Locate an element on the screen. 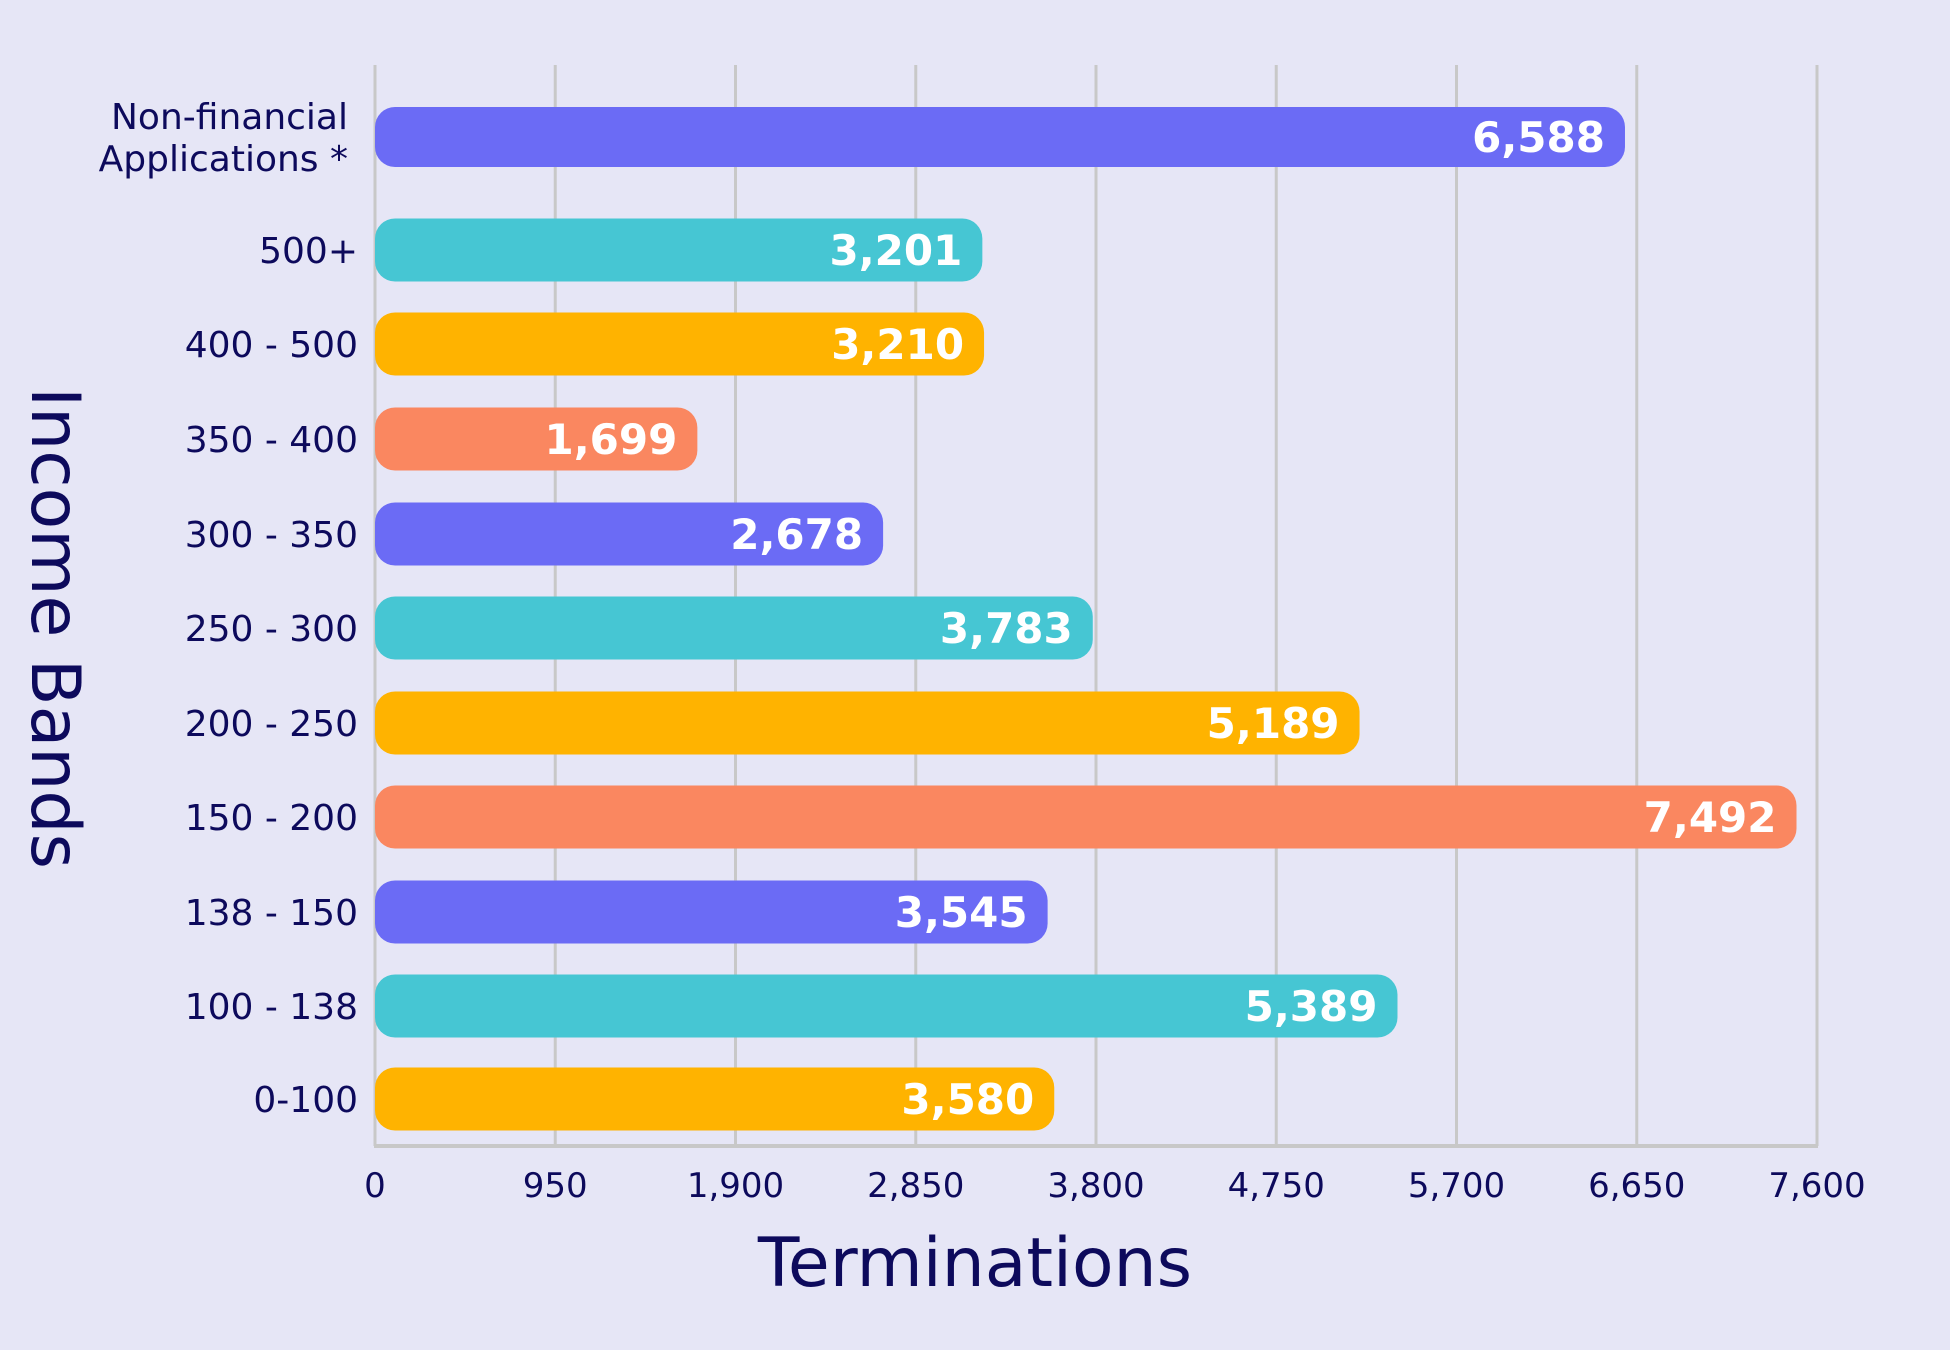 The width and height of the screenshot is (1950, 1350). category-label: 400 - 500 is located at coordinates (271, 345).